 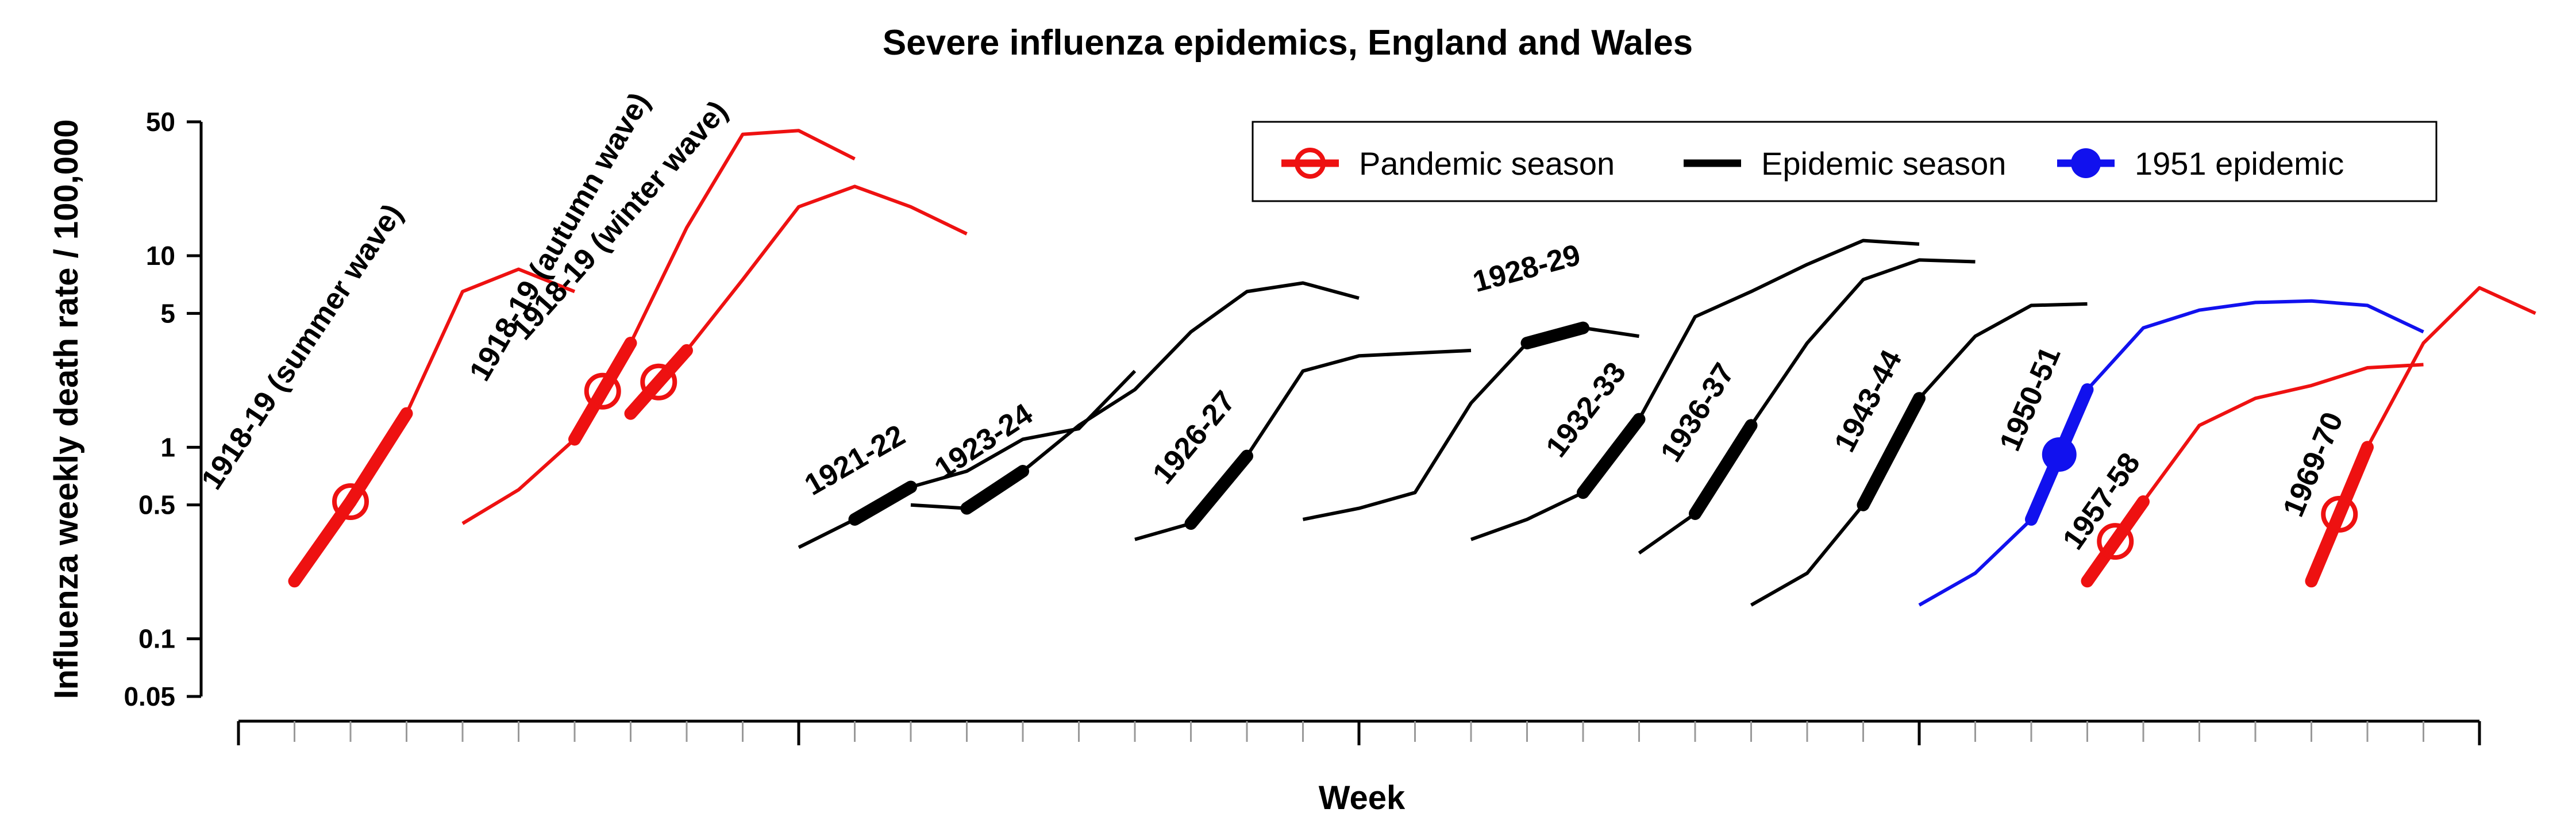 I want to click on x-axis-label: Week, so click(x=1362, y=798).